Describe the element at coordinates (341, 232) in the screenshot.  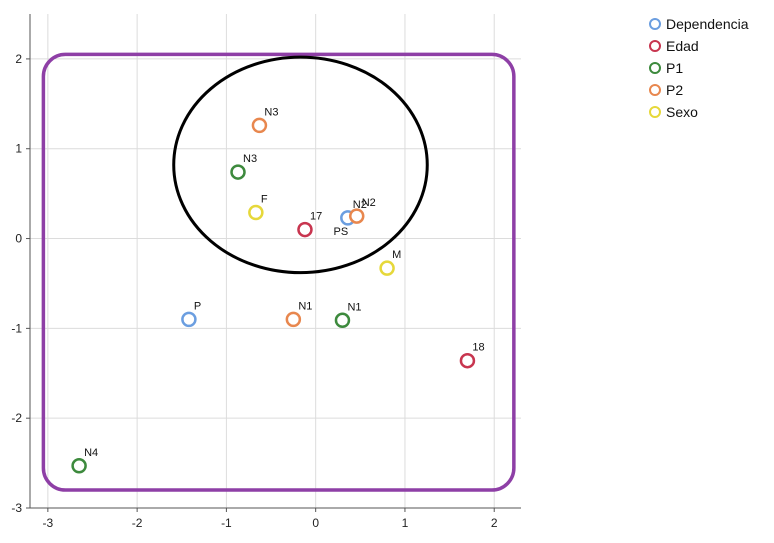
I see `point-label: PS` at that location.